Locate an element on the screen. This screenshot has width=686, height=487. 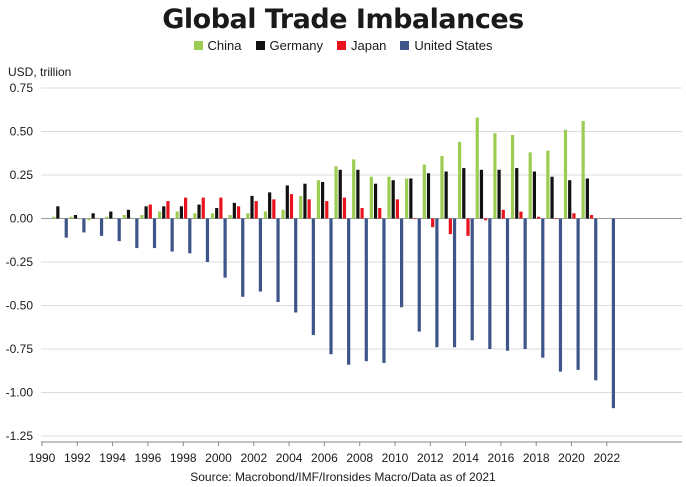
bar-china-2017 is located at coordinates (512, 176).